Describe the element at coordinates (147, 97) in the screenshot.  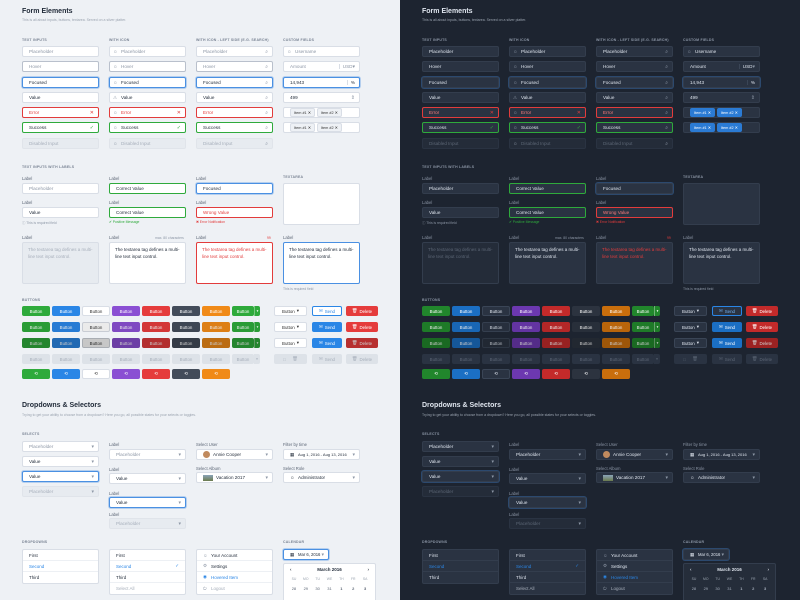
I see `icon-input-value: ⚠ Value` at that location.